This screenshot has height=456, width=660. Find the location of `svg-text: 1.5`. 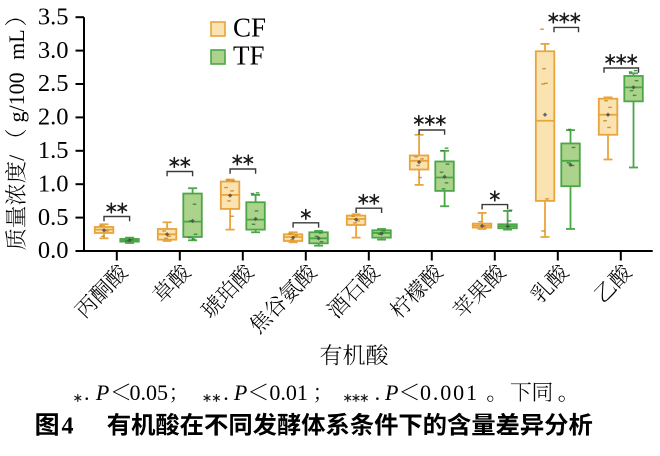

svg-text: 1.5 is located at coordinates (53, 150).